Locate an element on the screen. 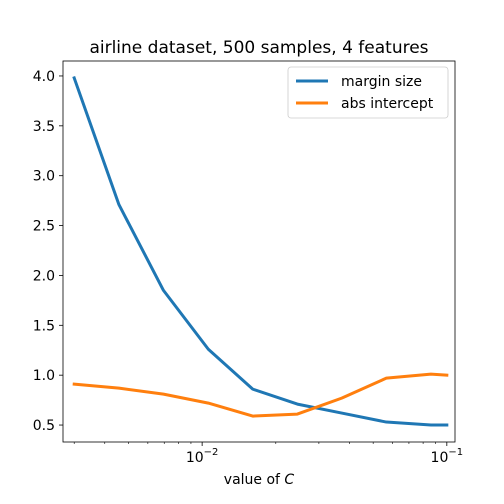 This screenshot has height=504, width=504. legend: margin size abs intercept is located at coordinates (368, 92).